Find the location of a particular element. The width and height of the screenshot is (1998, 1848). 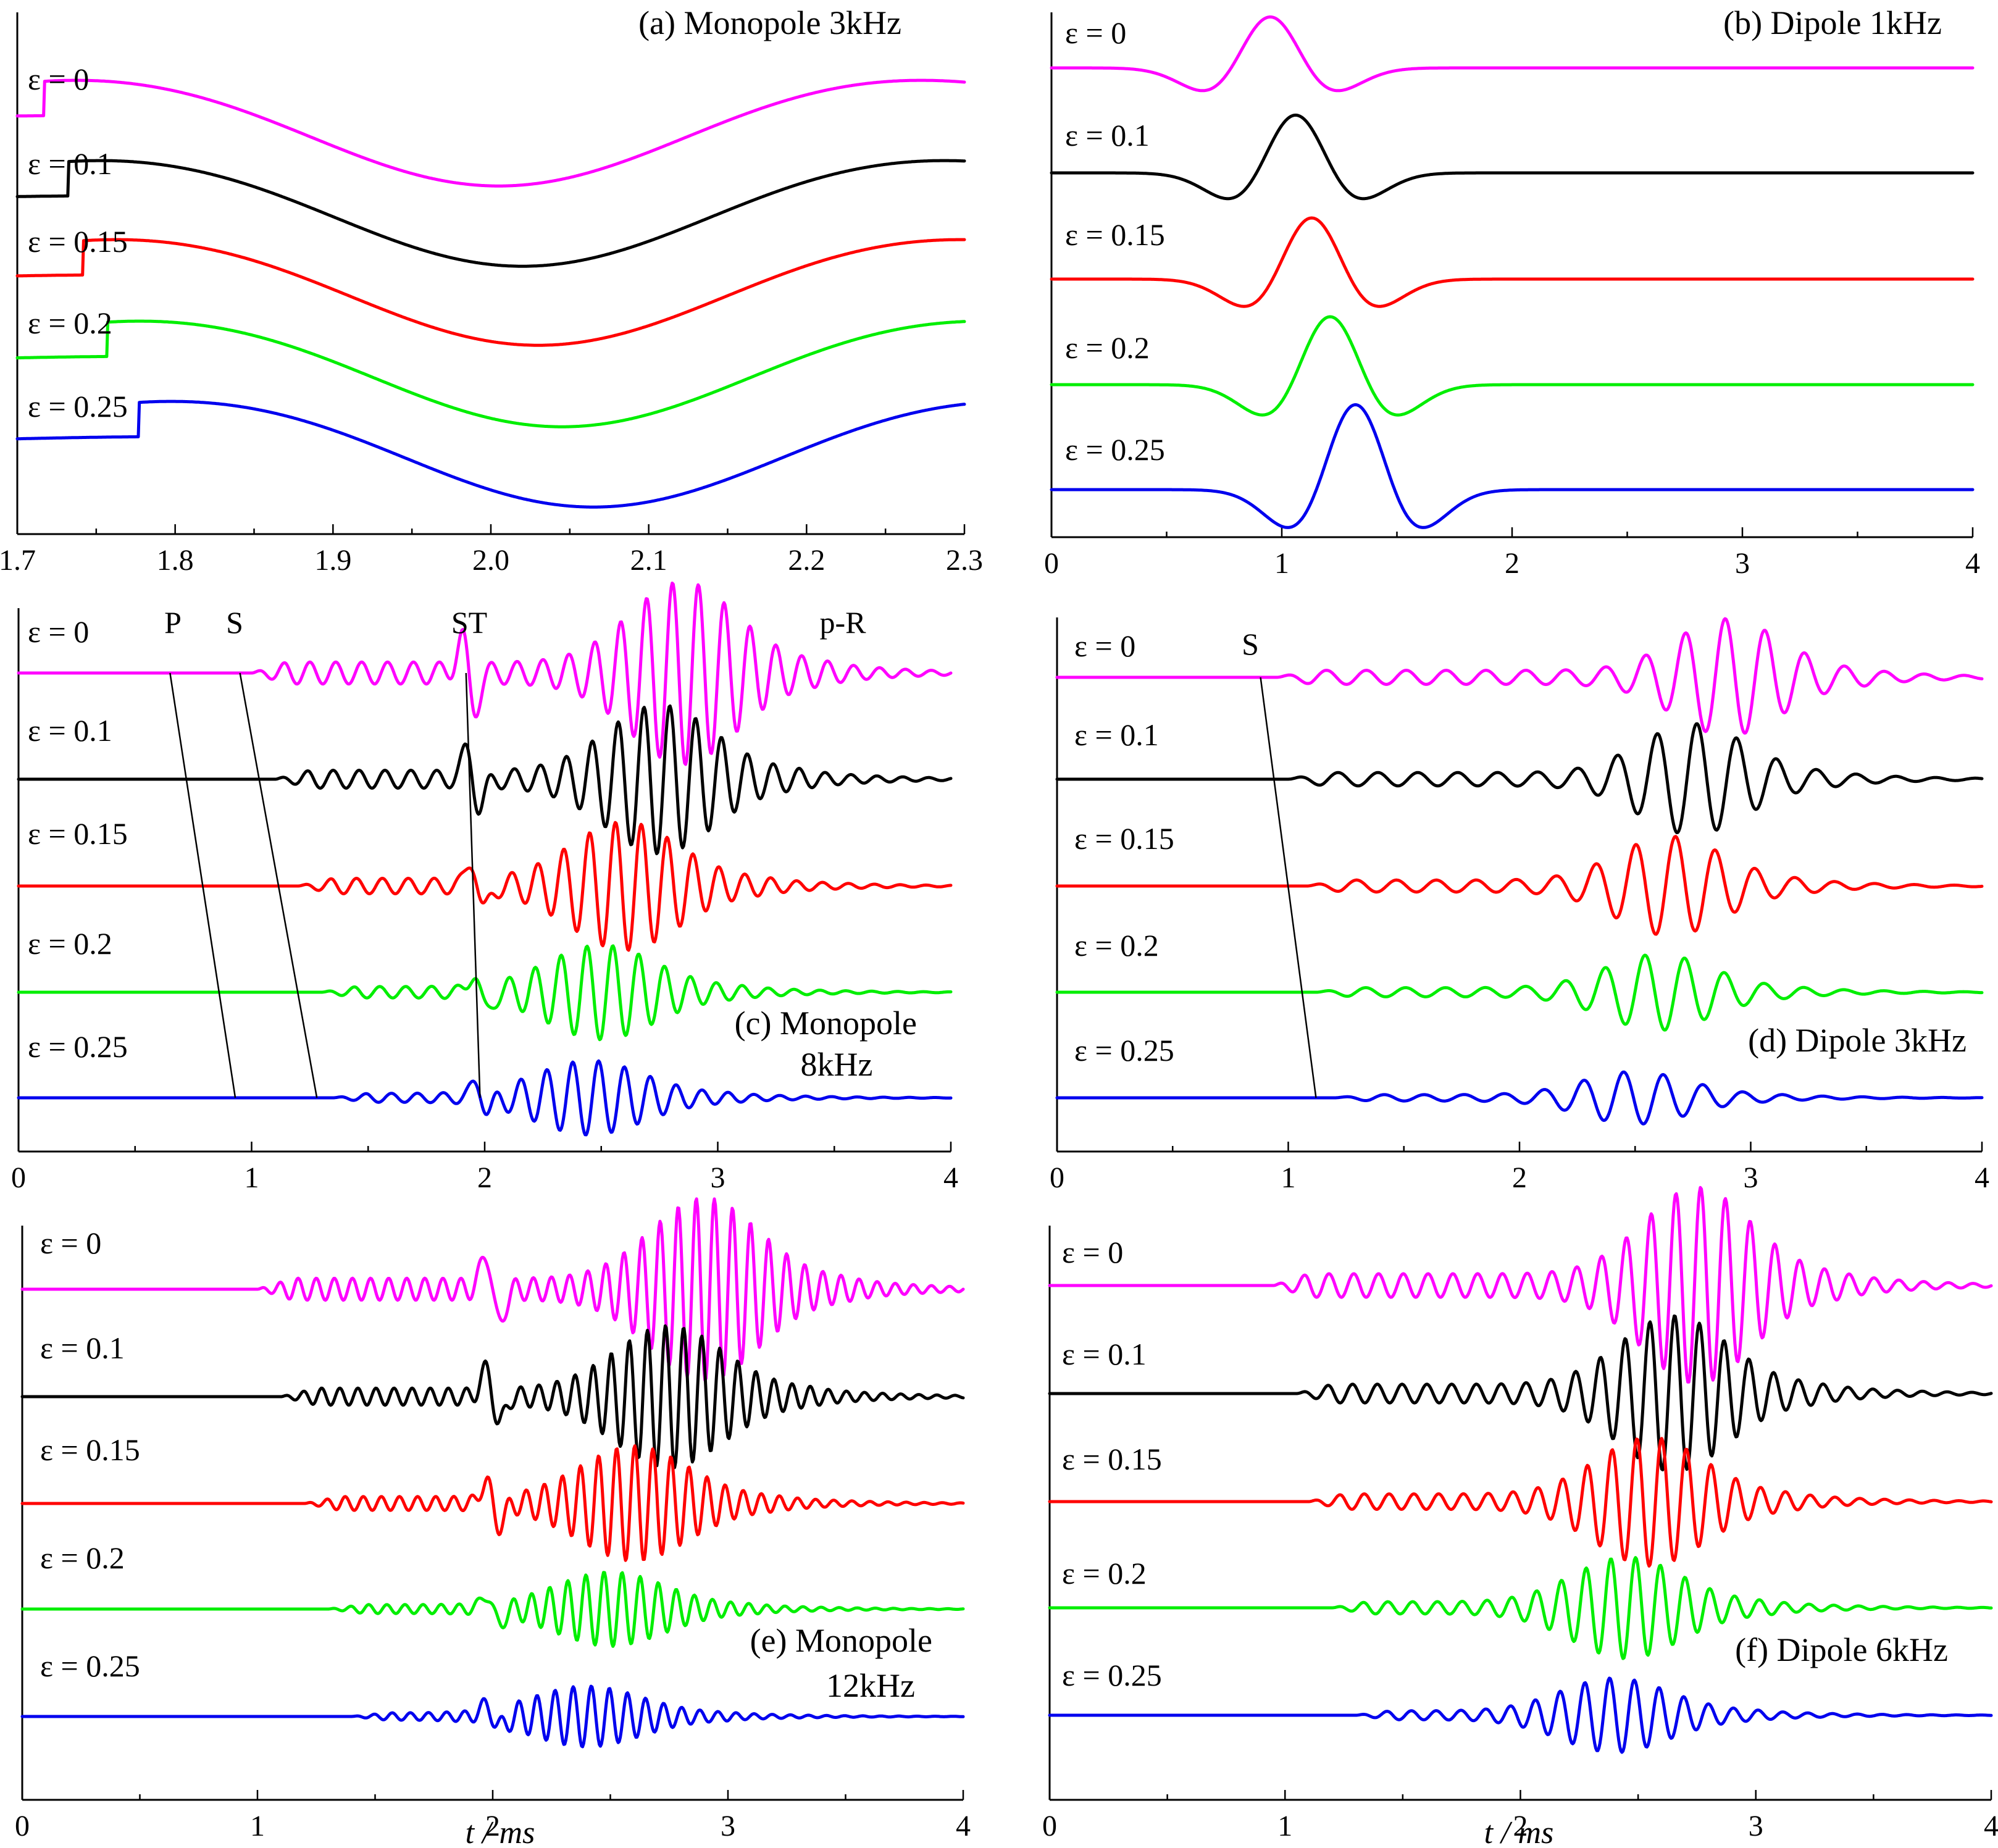

x-tick-label: 2.1 is located at coordinates (648, 560).